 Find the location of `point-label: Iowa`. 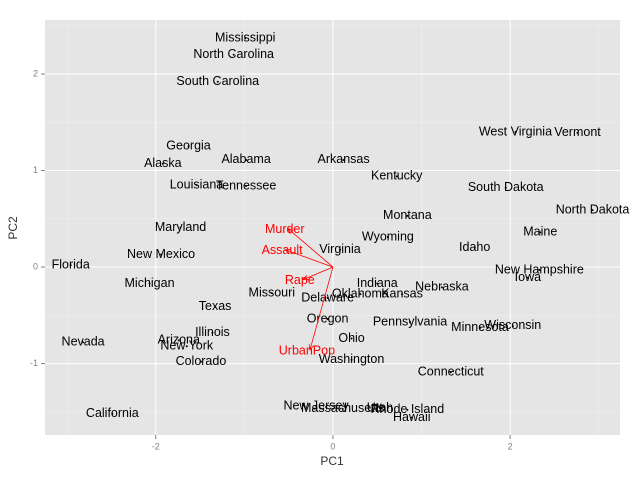

point-label: Iowa is located at coordinates (528, 277).